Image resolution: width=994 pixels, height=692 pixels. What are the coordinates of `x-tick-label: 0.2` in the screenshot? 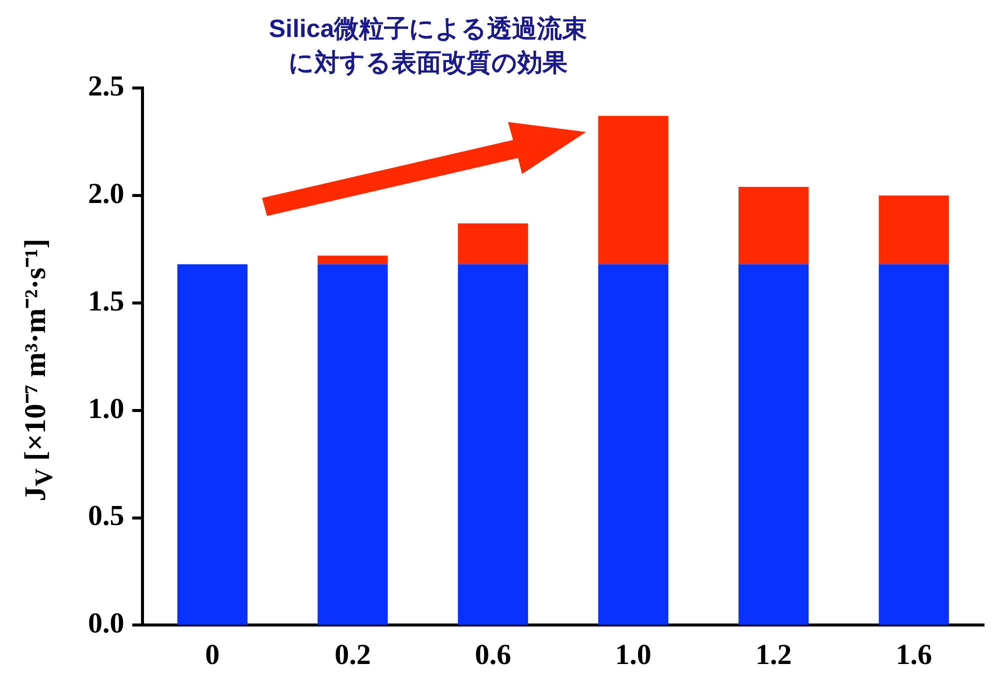 It's located at (352, 655).